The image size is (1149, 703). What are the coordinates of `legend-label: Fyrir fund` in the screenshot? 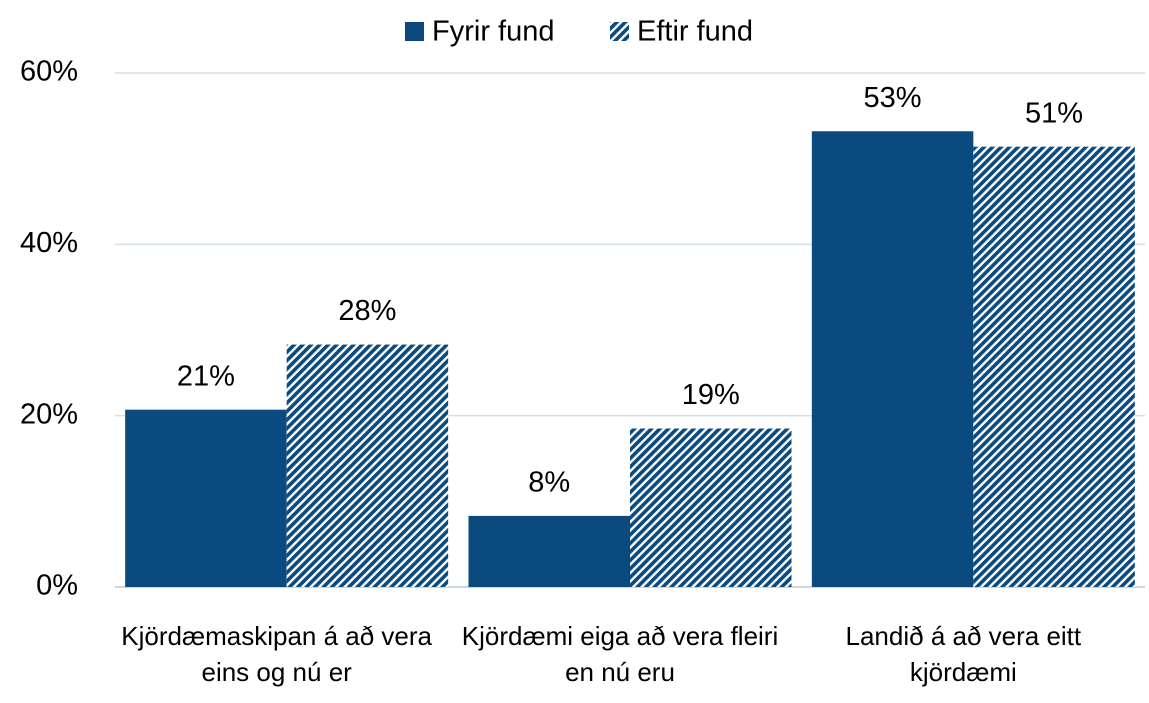 It's located at (493, 32).